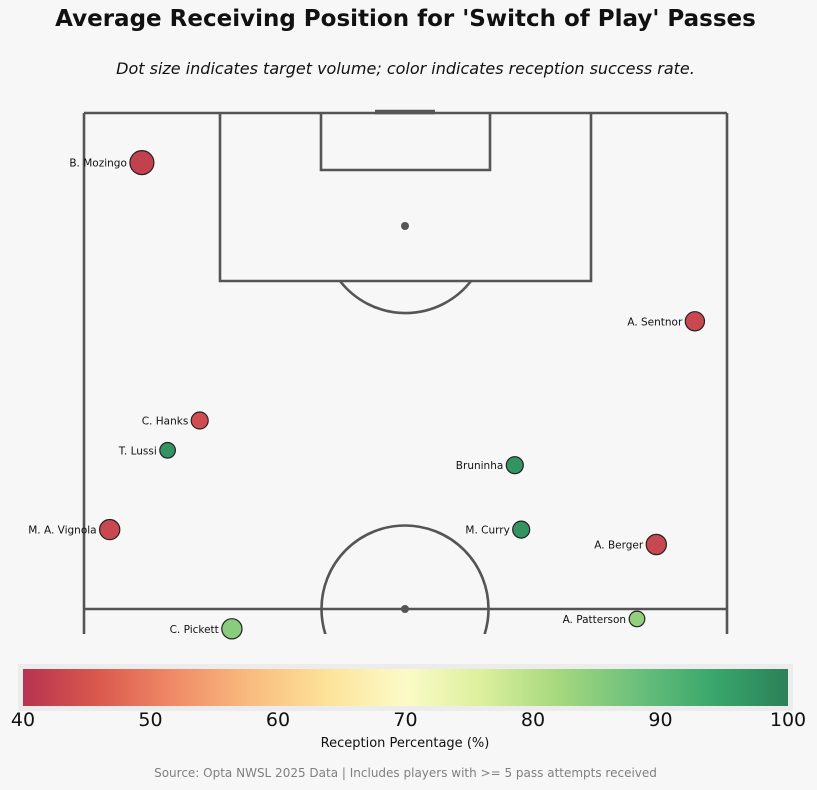 This screenshot has width=817, height=790. What do you see at coordinates (405, 198) in the screenshot?
I see `penalty-area` at bounding box center [405, 198].